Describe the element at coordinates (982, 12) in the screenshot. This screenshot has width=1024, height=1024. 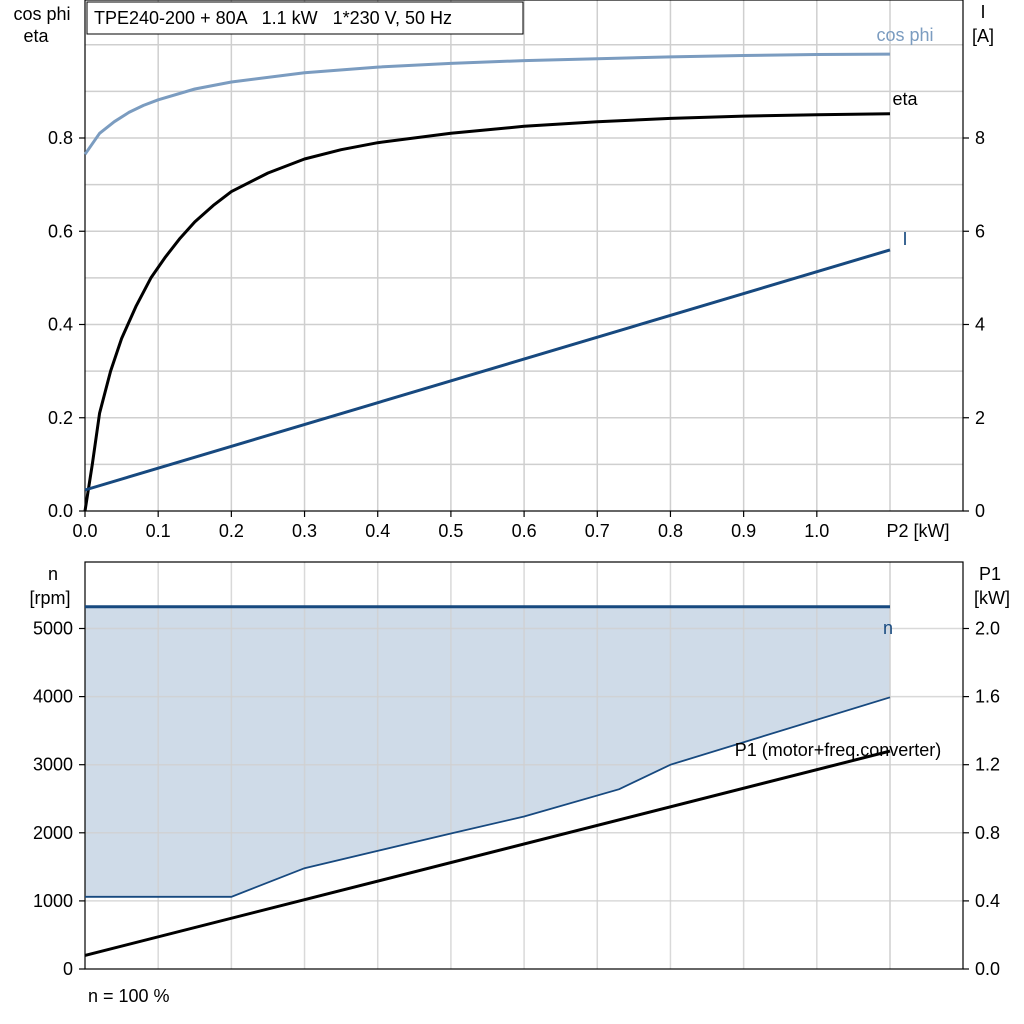
I see `top-right-axis-label-1: I` at that location.